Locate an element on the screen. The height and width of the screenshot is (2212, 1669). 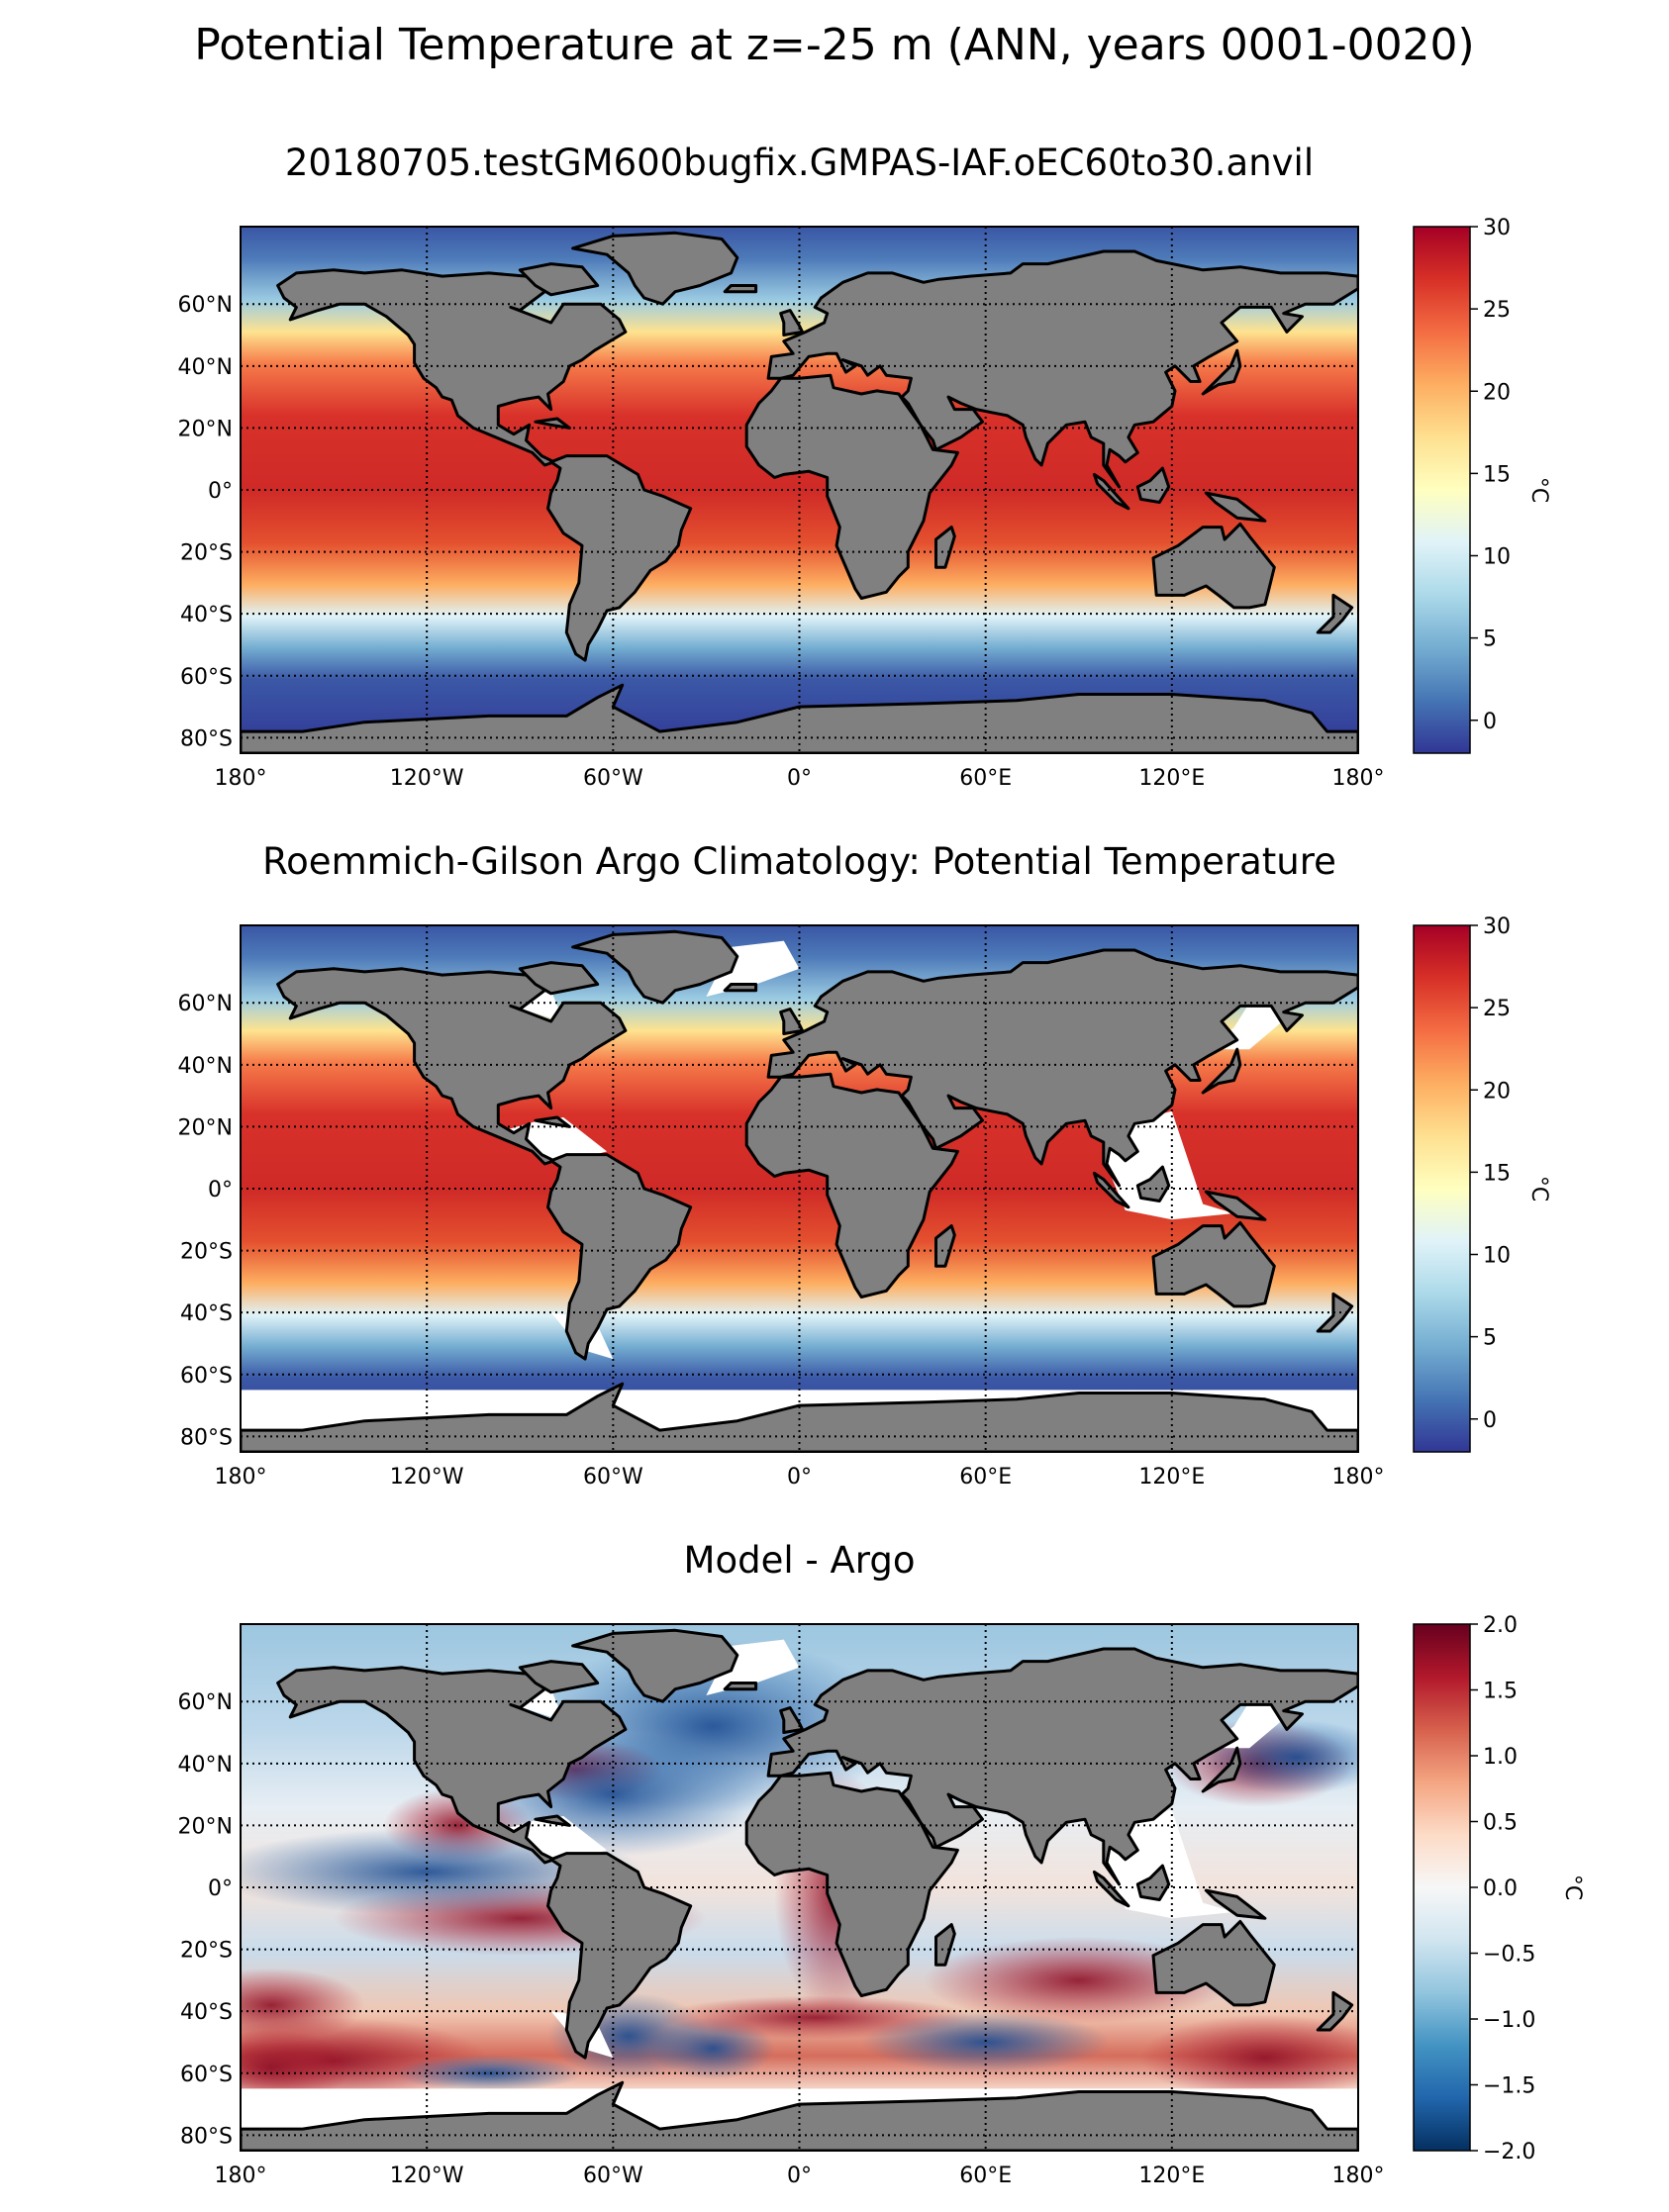
colorbar-tick-label: 1.0 is located at coordinates (1500, 1757).